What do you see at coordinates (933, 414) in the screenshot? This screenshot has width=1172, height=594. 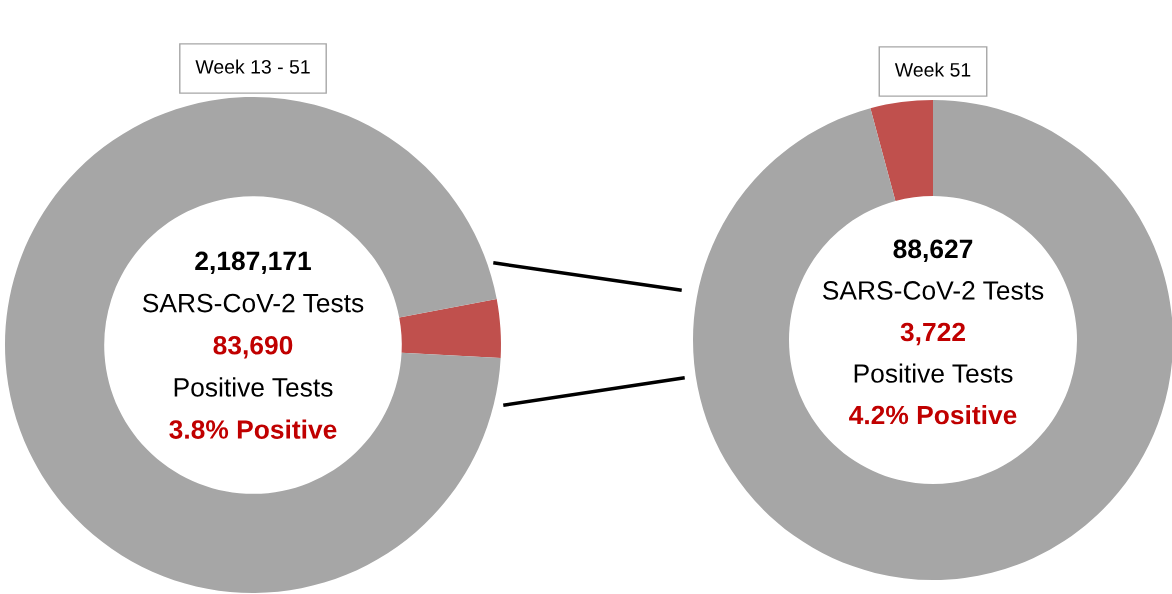 I see `text: 4.2% Positive` at bounding box center [933, 414].